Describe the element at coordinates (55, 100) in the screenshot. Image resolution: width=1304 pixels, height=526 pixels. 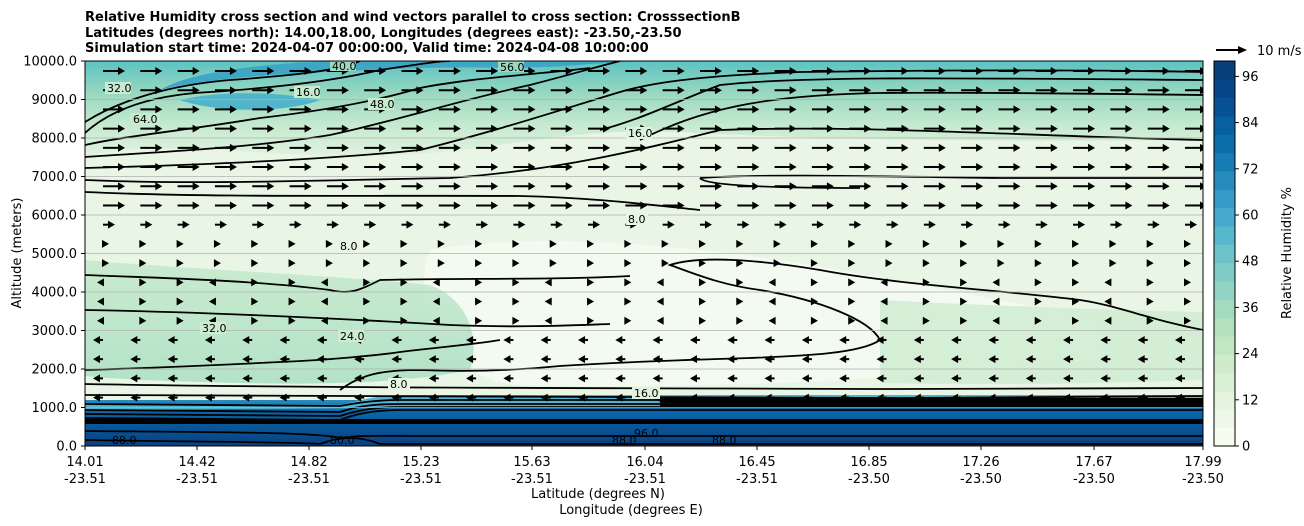
I see `y-tick-label: 9000.0` at that location.